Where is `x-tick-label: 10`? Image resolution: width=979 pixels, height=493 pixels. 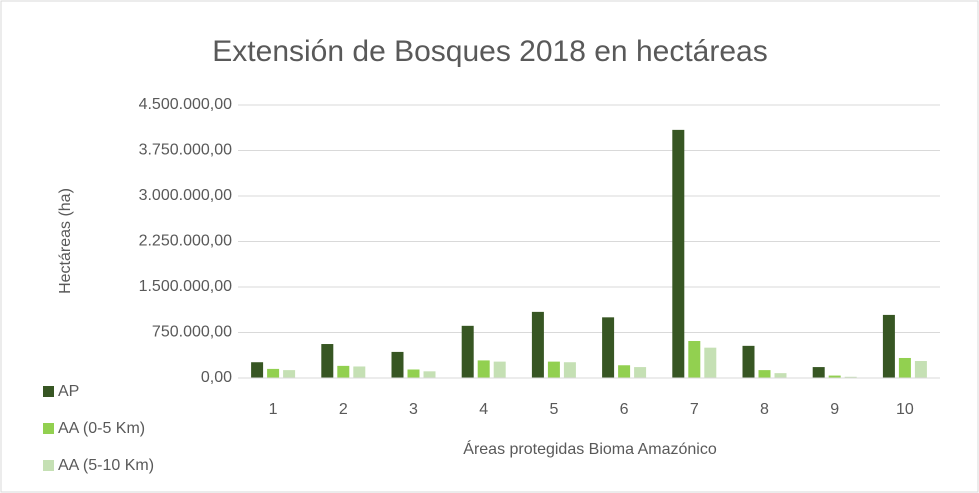
x-tick-label: 10 is located at coordinates (905, 409).